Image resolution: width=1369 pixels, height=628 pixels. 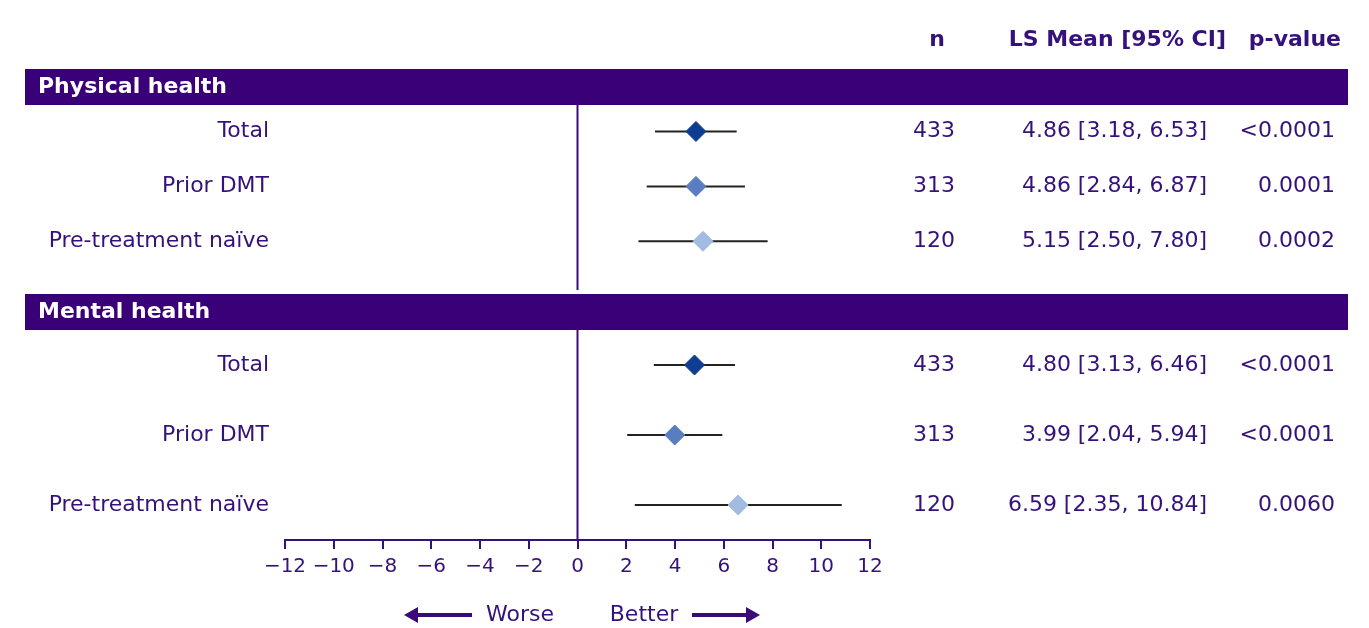 I want to click on x-tick-label: 10, so click(x=821, y=565).